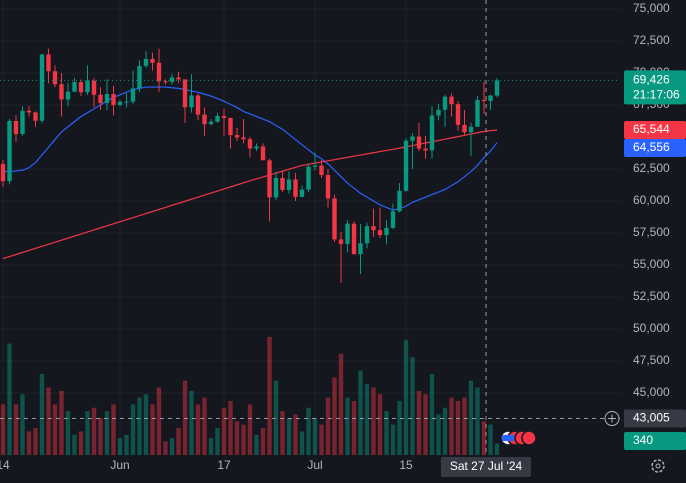  I want to click on add-button-plus, so click(612, 418).